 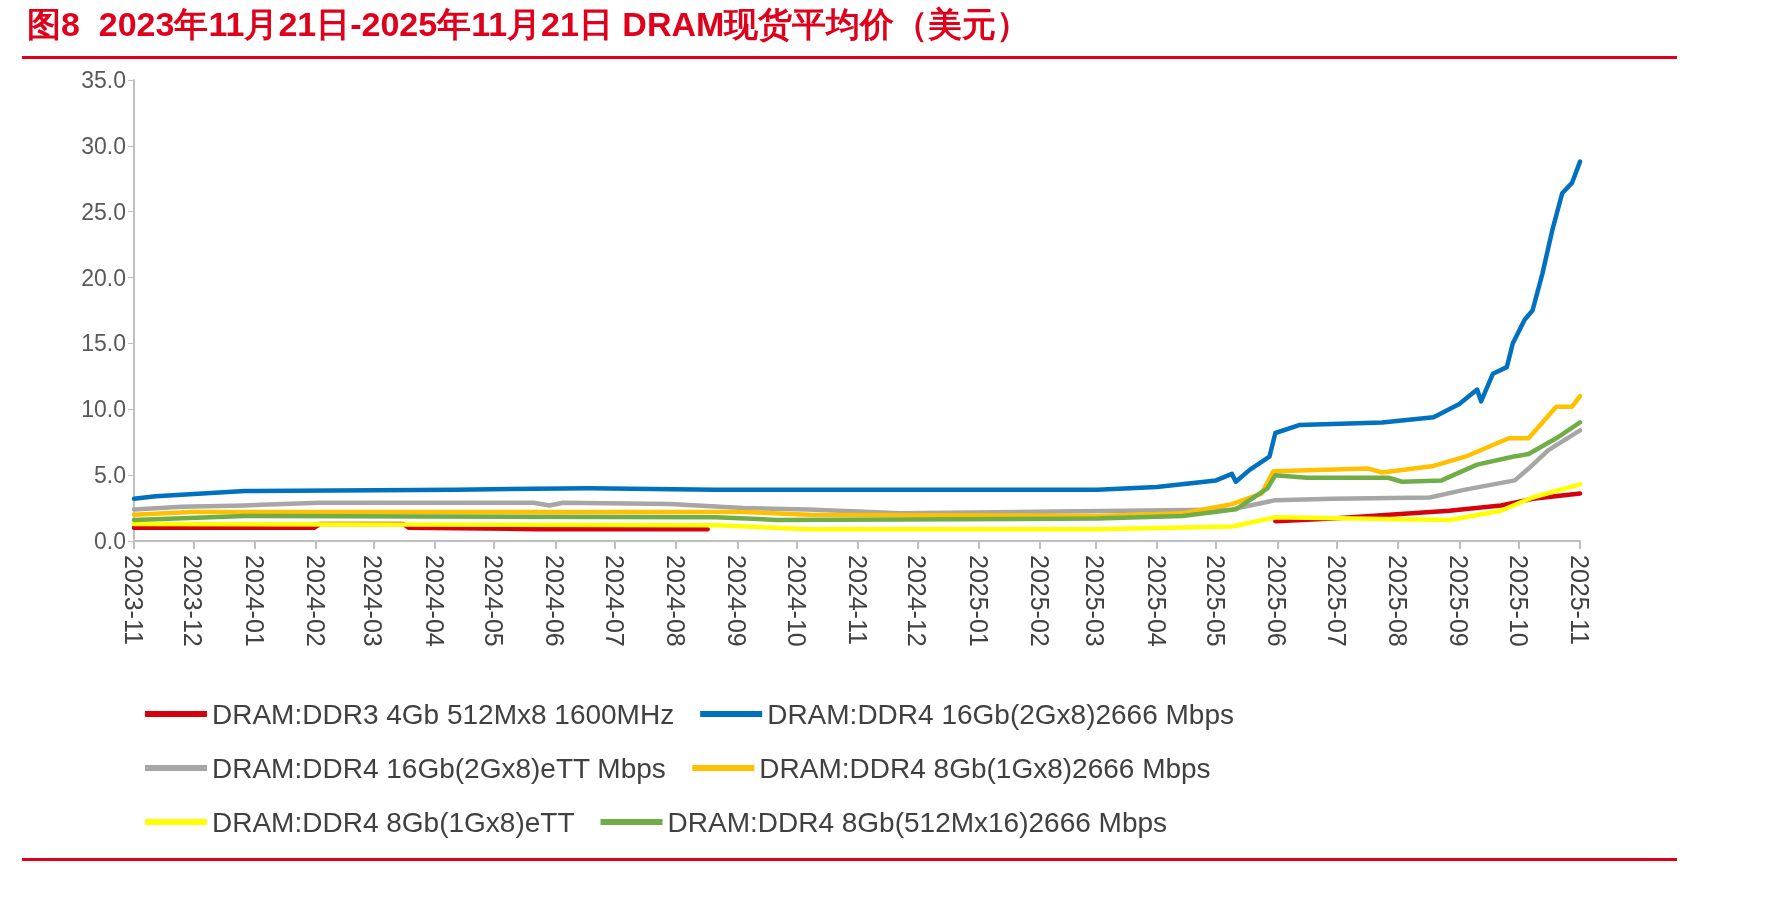 What do you see at coordinates (315, 601) in the screenshot?
I see `x-tick-label: 2024-02` at bounding box center [315, 601].